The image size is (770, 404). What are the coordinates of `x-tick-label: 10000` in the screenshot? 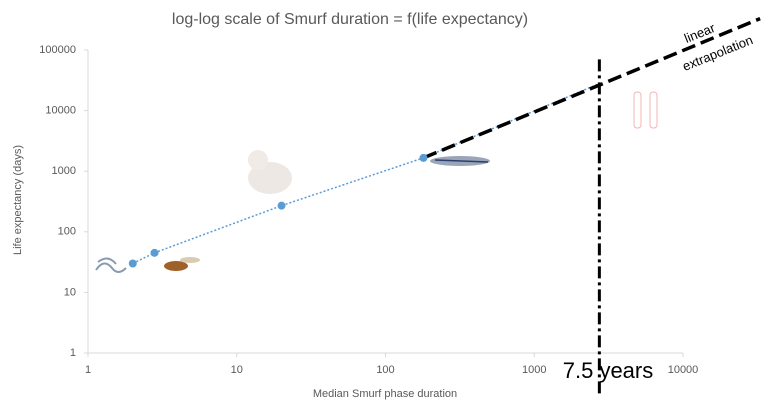 It's located at (683, 370).